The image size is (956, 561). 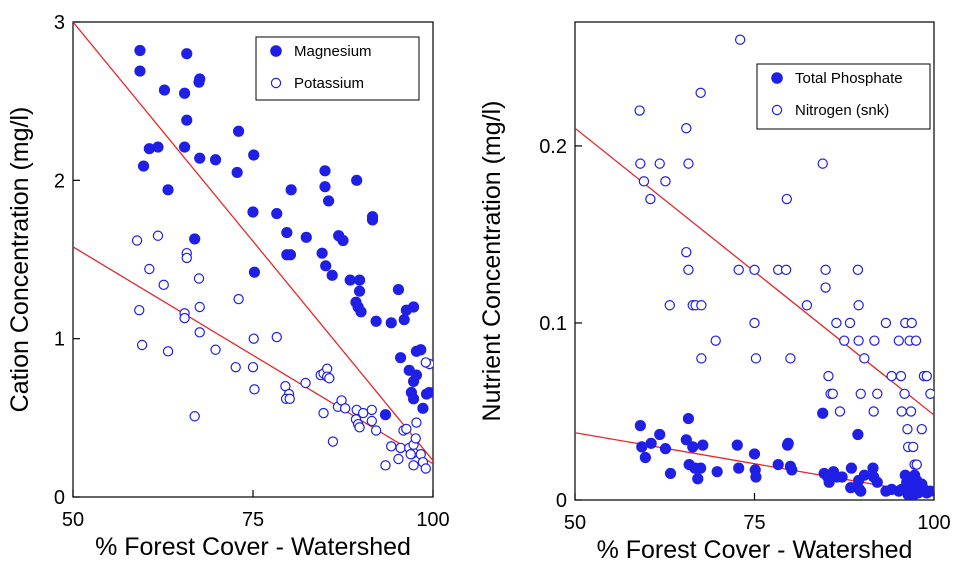 I want to click on y-tick-label: 2, so click(x=59, y=181).